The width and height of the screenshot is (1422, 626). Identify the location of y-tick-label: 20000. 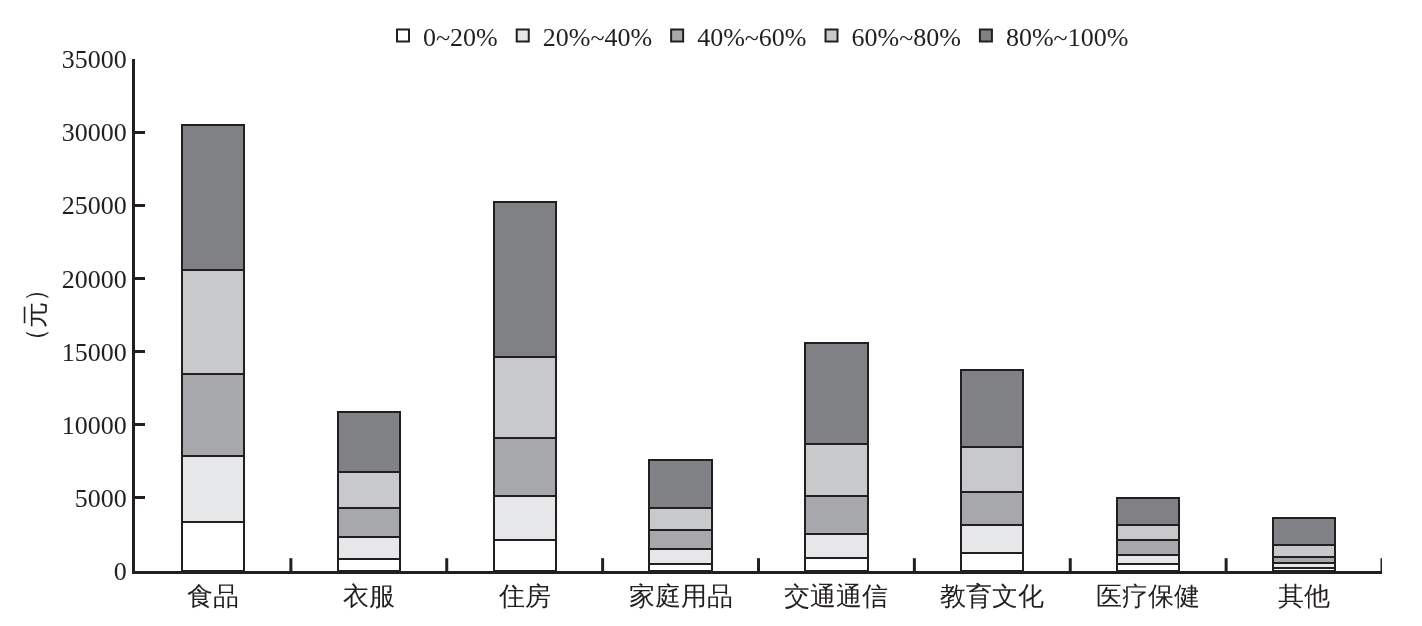
(94, 279).